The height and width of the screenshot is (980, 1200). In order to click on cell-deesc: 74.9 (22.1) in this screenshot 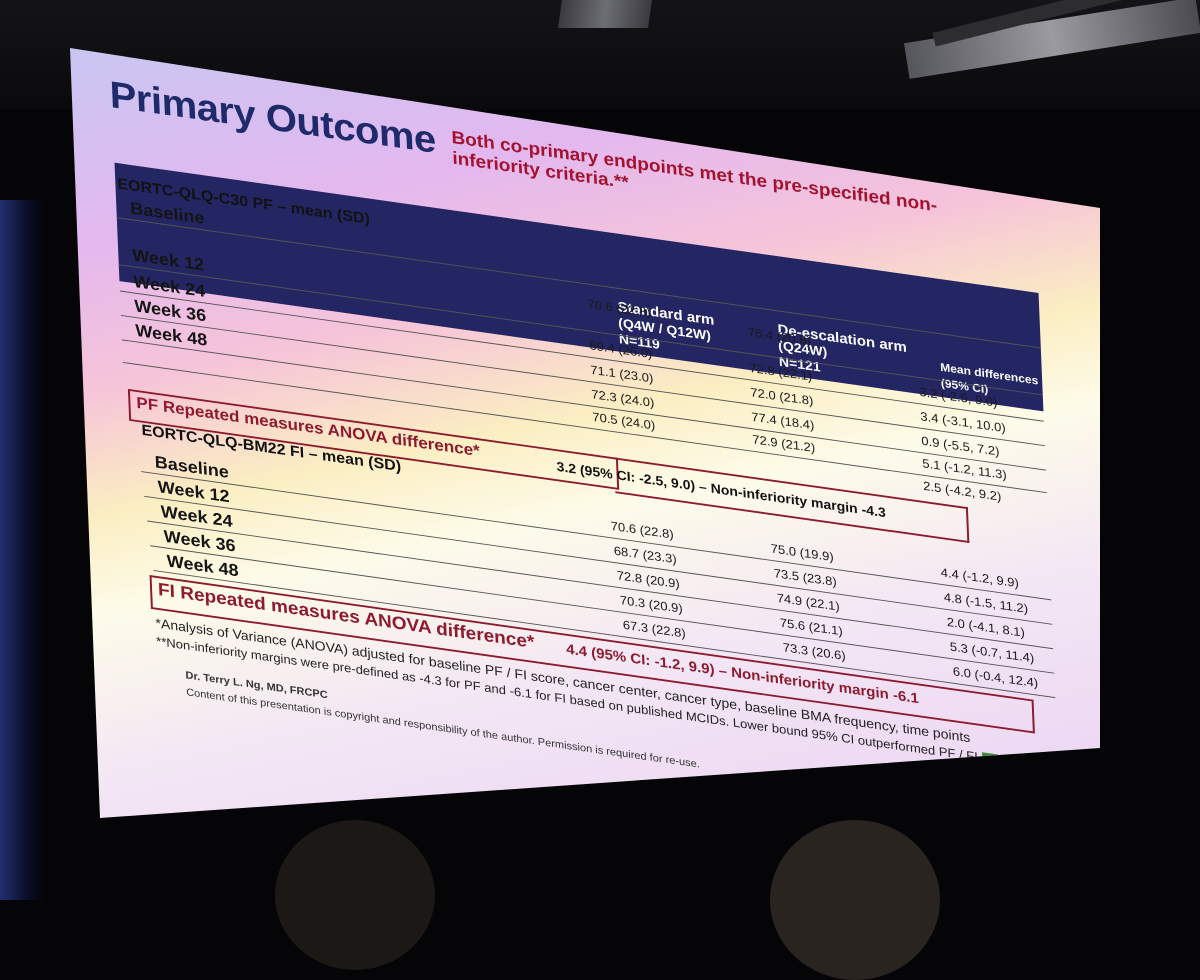, I will do `click(808, 602)`.